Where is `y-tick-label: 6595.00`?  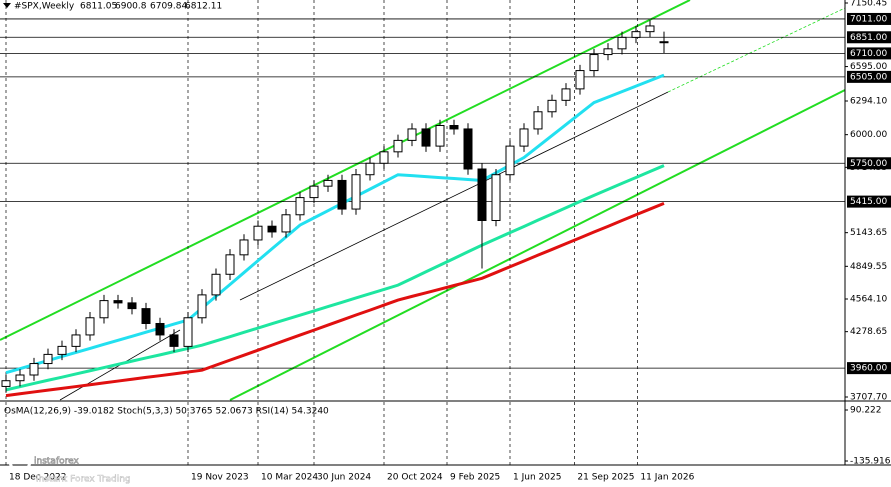 y-tick-label: 6595.00 is located at coordinates (868, 67).